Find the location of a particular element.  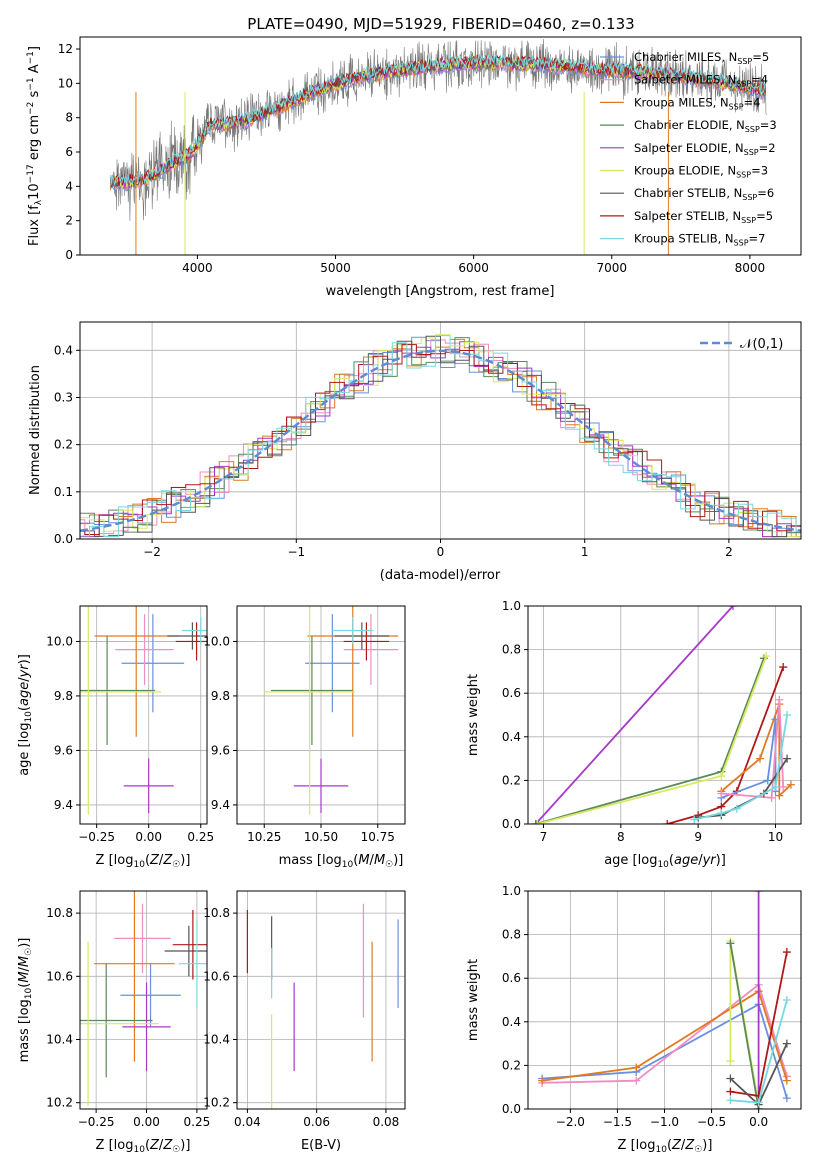

y-tick-label: 10.4 is located at coordinates (59, 1039).